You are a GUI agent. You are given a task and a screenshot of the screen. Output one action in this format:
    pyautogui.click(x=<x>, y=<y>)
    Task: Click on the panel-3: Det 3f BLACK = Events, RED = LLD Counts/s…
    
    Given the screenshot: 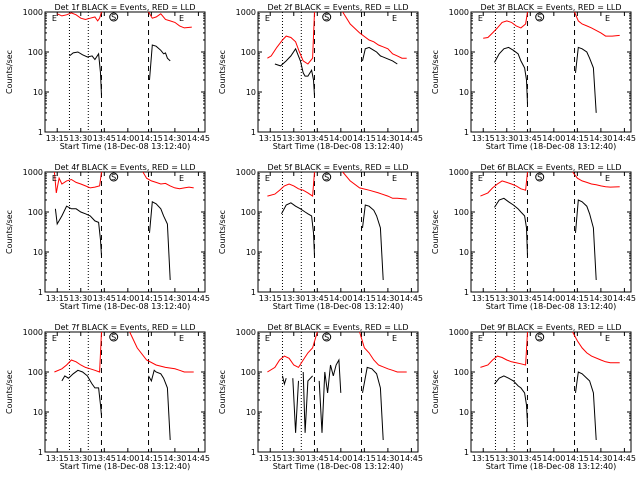 What is the action you would take?
    pyautogui.click(x=533, y=77)
    